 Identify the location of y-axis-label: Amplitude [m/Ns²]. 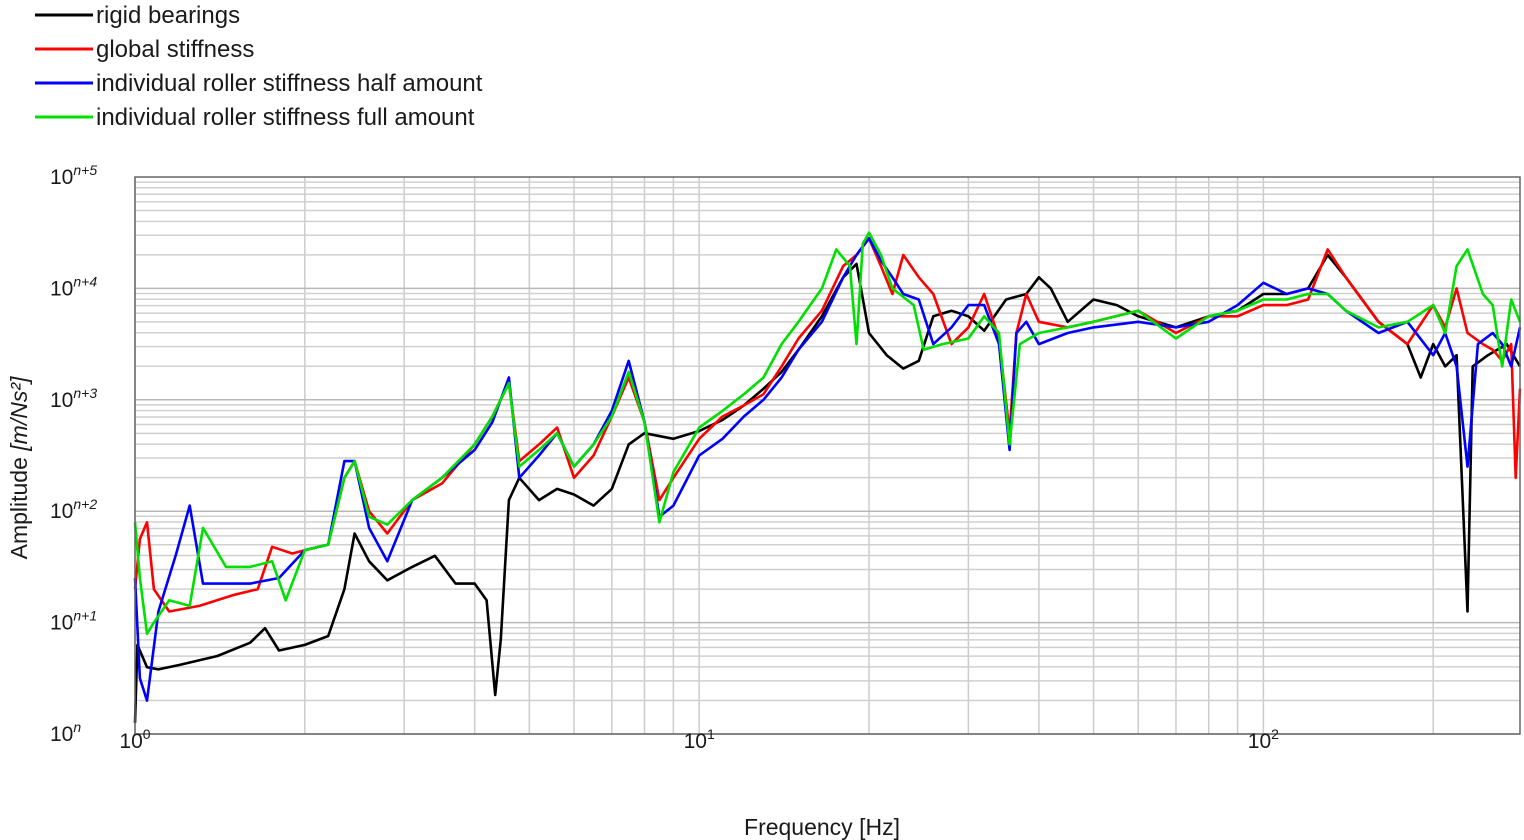
(19, 467).